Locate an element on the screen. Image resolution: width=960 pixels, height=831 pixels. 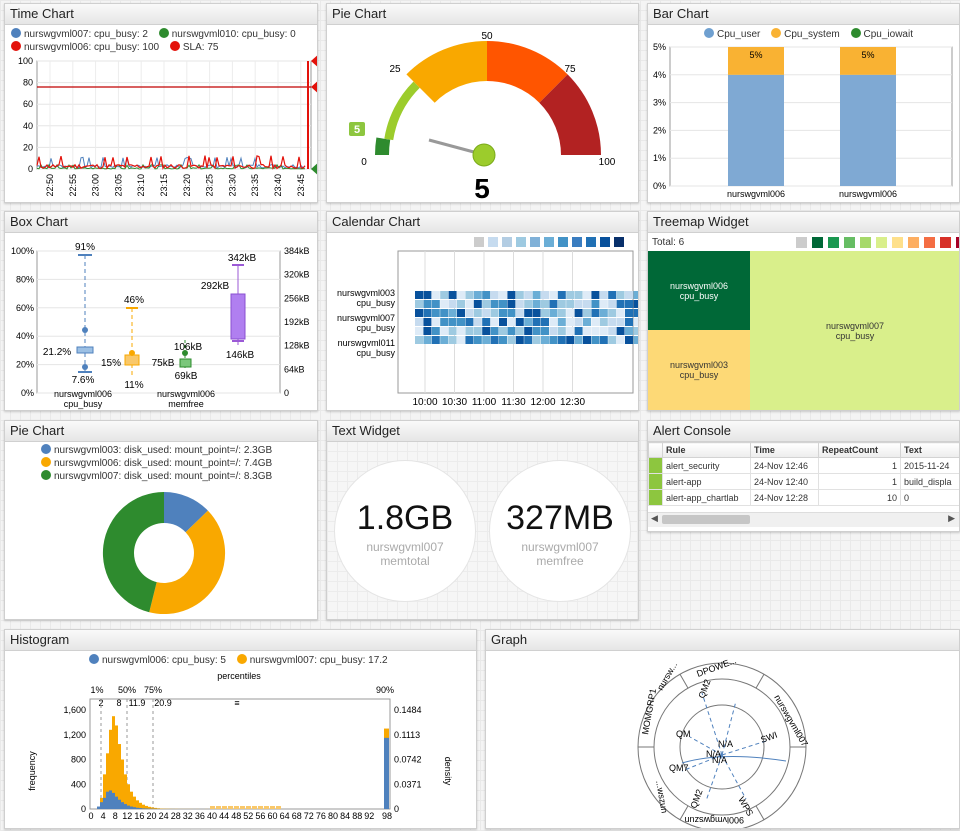
scrollbar-thumb is located at coordinates (706, 519).